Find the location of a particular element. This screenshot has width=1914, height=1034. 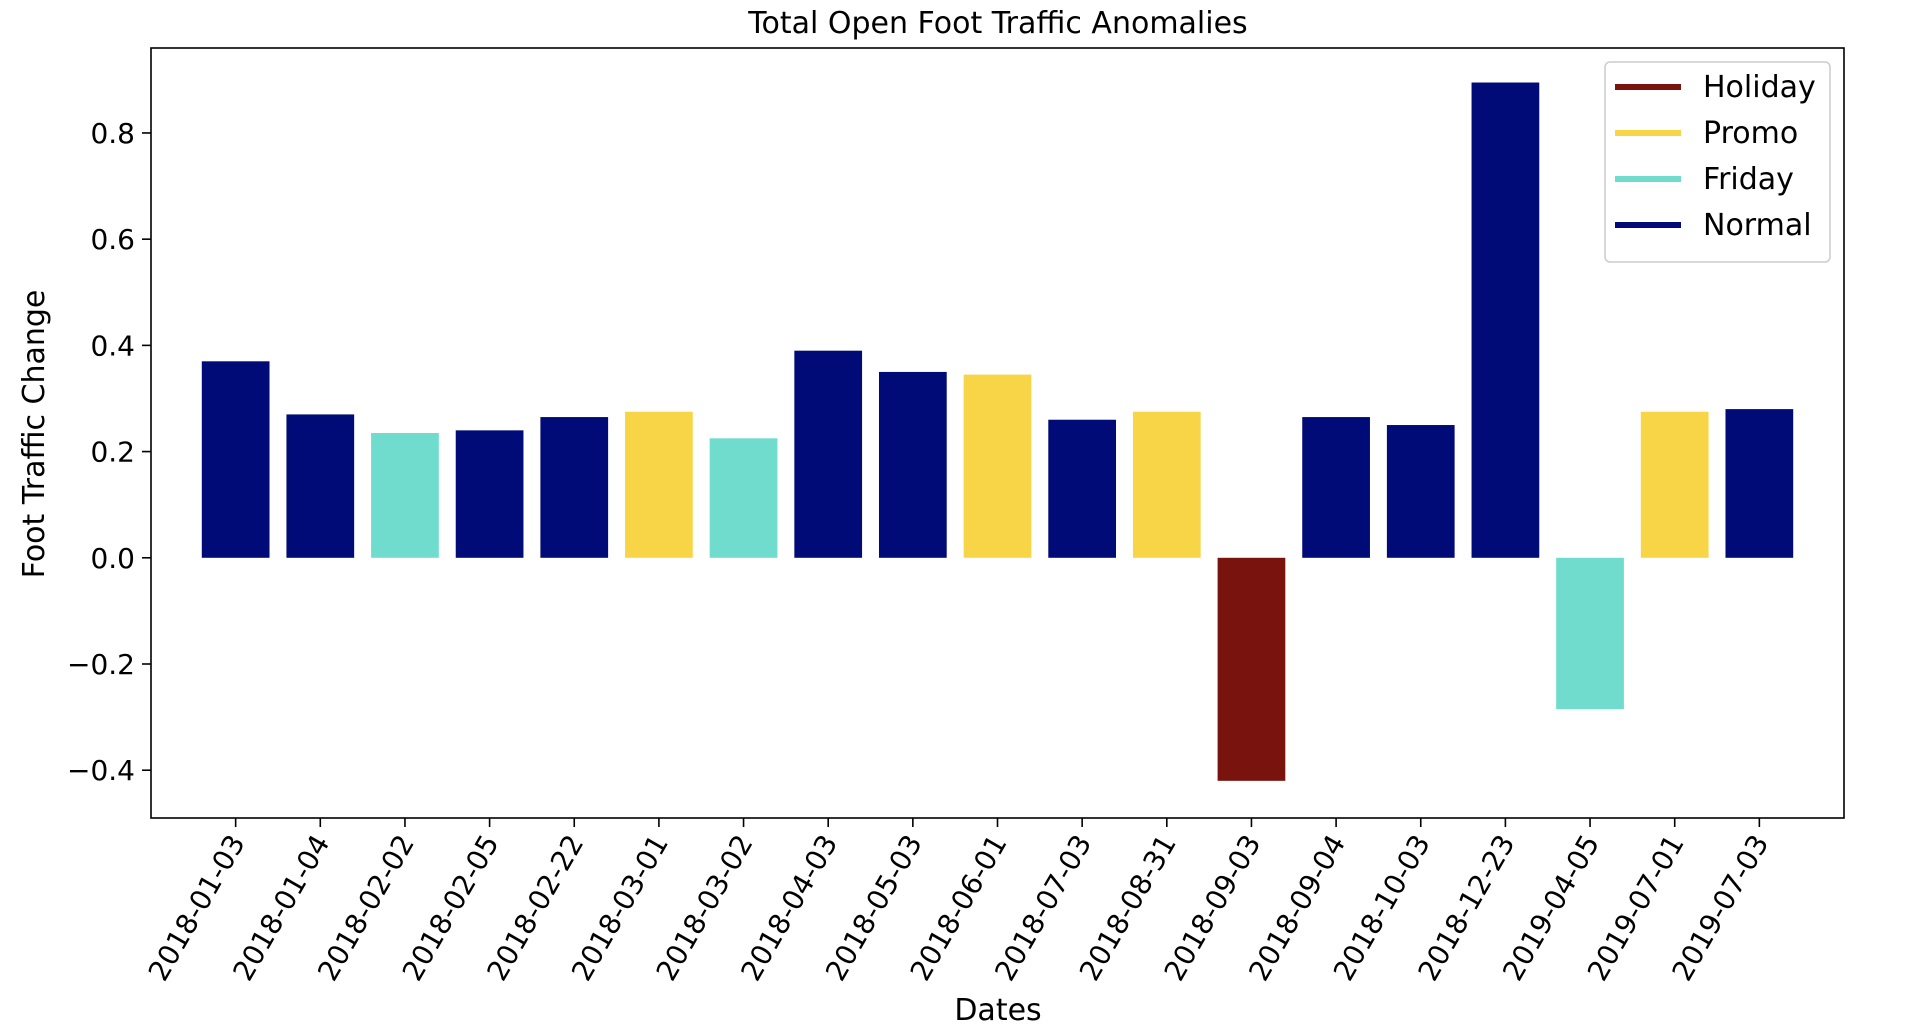

y-axis-label: Foot Traffic Change is located at coordinates (34, 434).